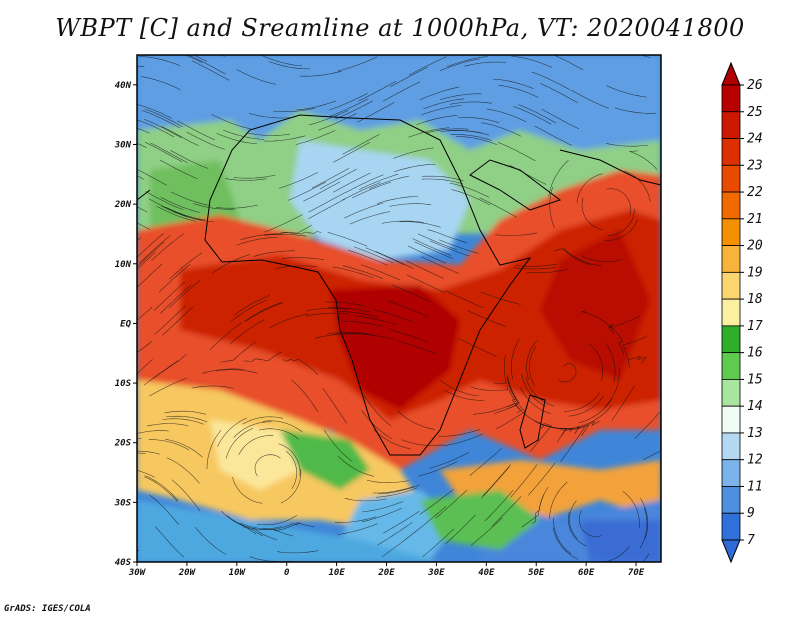  What do you see at coordinates (123, 563) in the screenshot?
I see `lat-label: 40S` at bounding box center [123, 563].